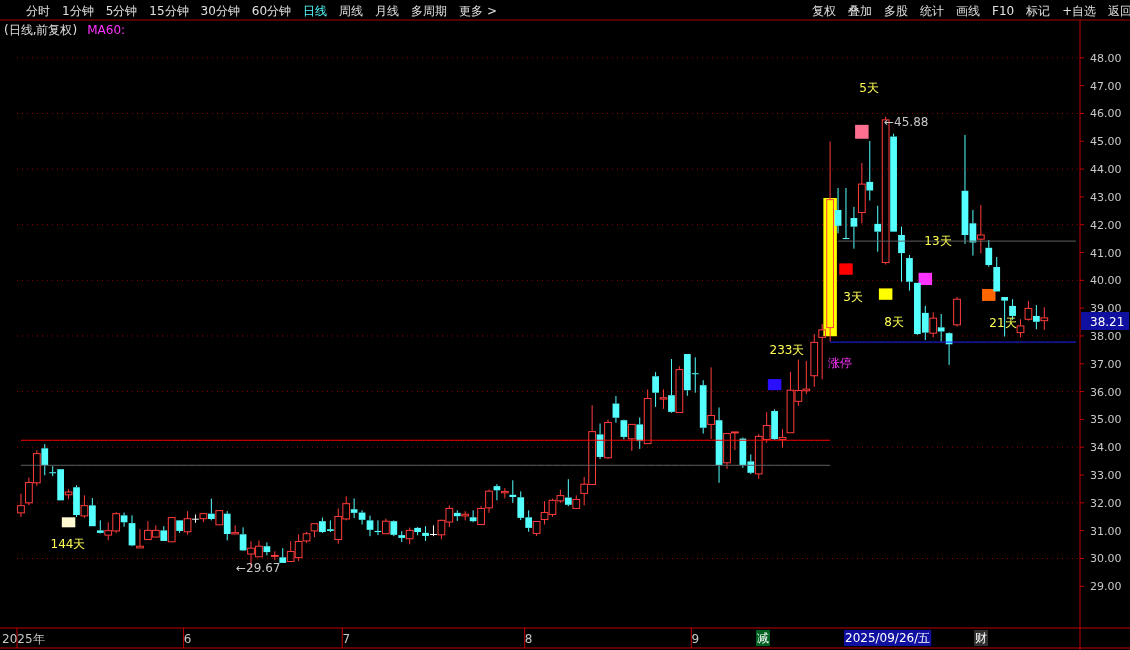  Describe the element at coordinates (1106, 281) in the screenshot. I see `y-tick-label: 40.00` at that location.